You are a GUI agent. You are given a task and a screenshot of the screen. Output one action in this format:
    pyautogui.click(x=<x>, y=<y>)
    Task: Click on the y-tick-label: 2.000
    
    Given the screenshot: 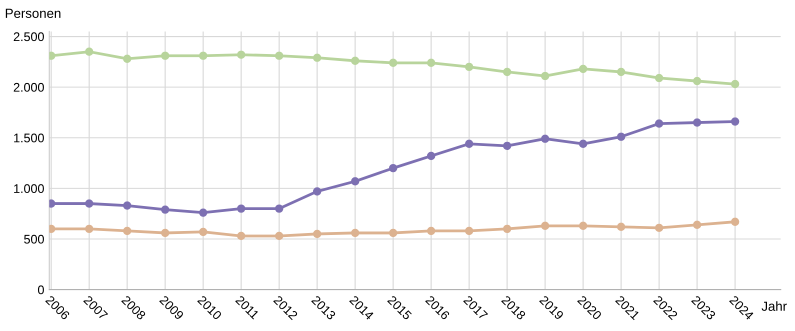 What is the action you would take?
    pyautogui.click(x=29, y=87)
    